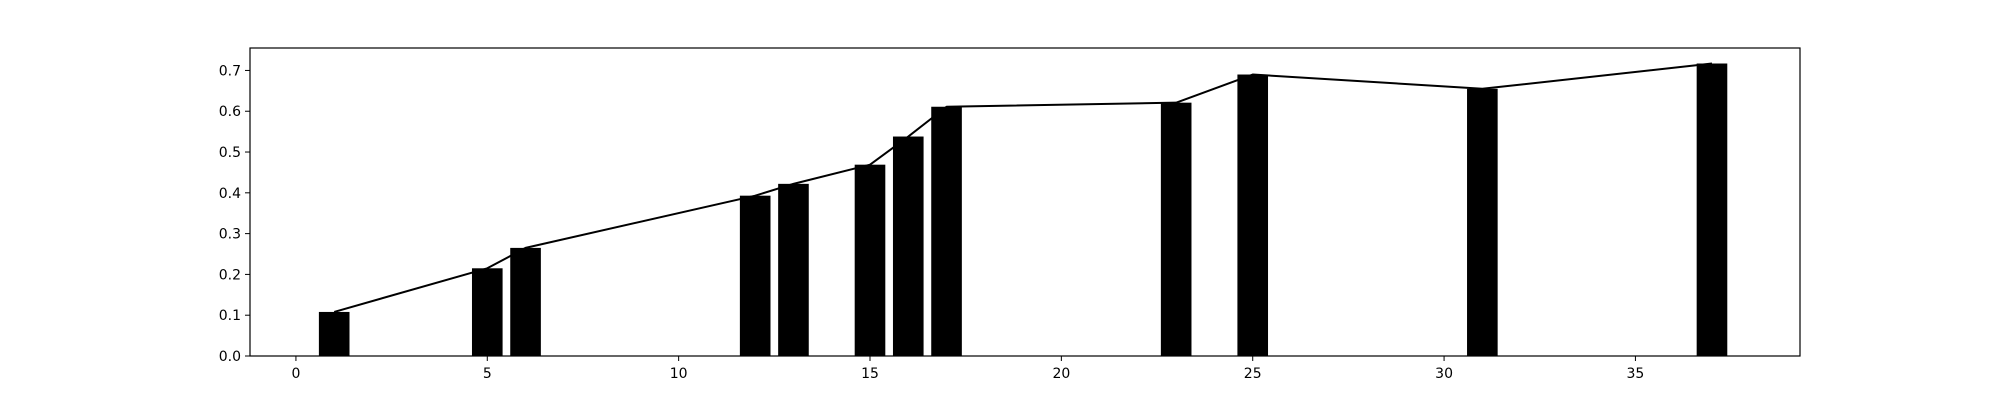  I want to click on x-tick-label: 30, so click(1444, 374).